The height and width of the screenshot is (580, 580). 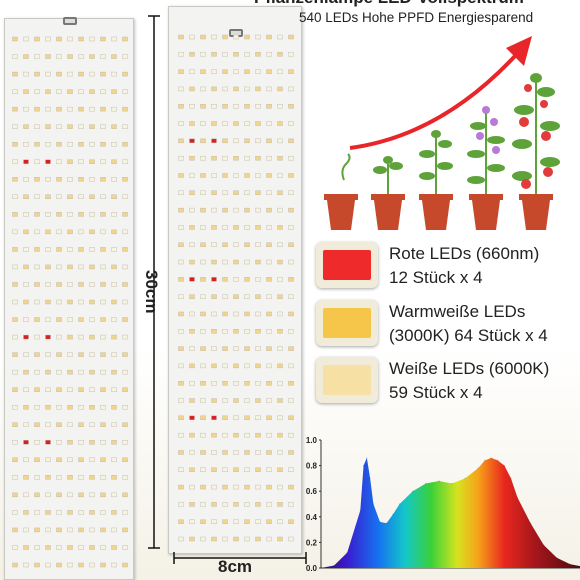 I want to click on y-tick-label: 0.4, so click(x=312, y=517).